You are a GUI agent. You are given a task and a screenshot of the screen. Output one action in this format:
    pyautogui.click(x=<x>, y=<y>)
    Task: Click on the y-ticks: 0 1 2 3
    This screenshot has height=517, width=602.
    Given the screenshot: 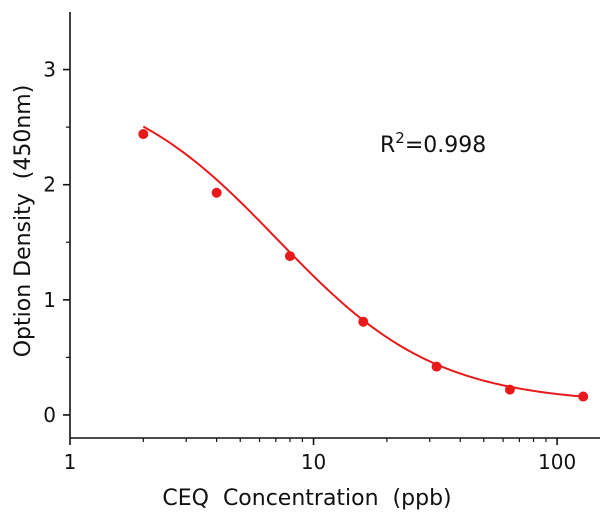 What is the action you would take?
    pyautogui.click(x=56, y=242)
    